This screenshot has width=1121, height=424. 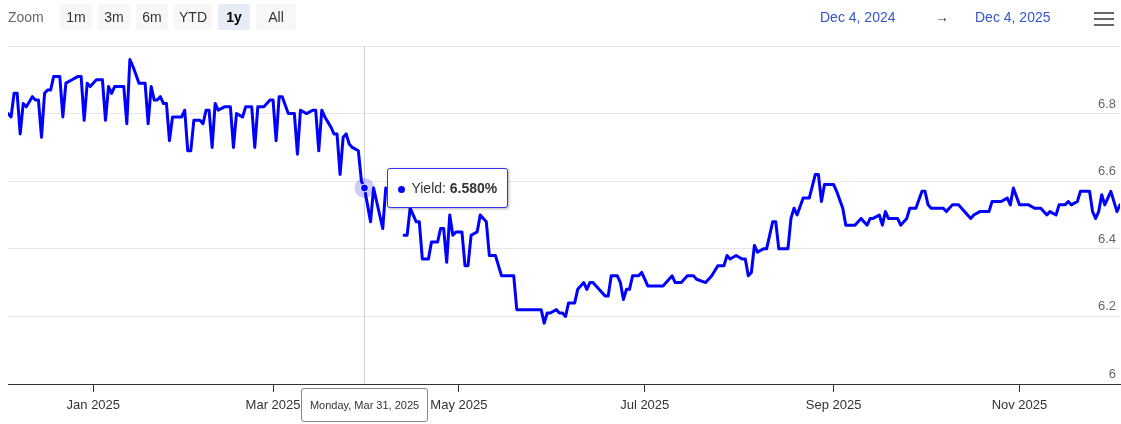 I want to click on y-tick-label: 6.4, so click(x=1106, y=238).